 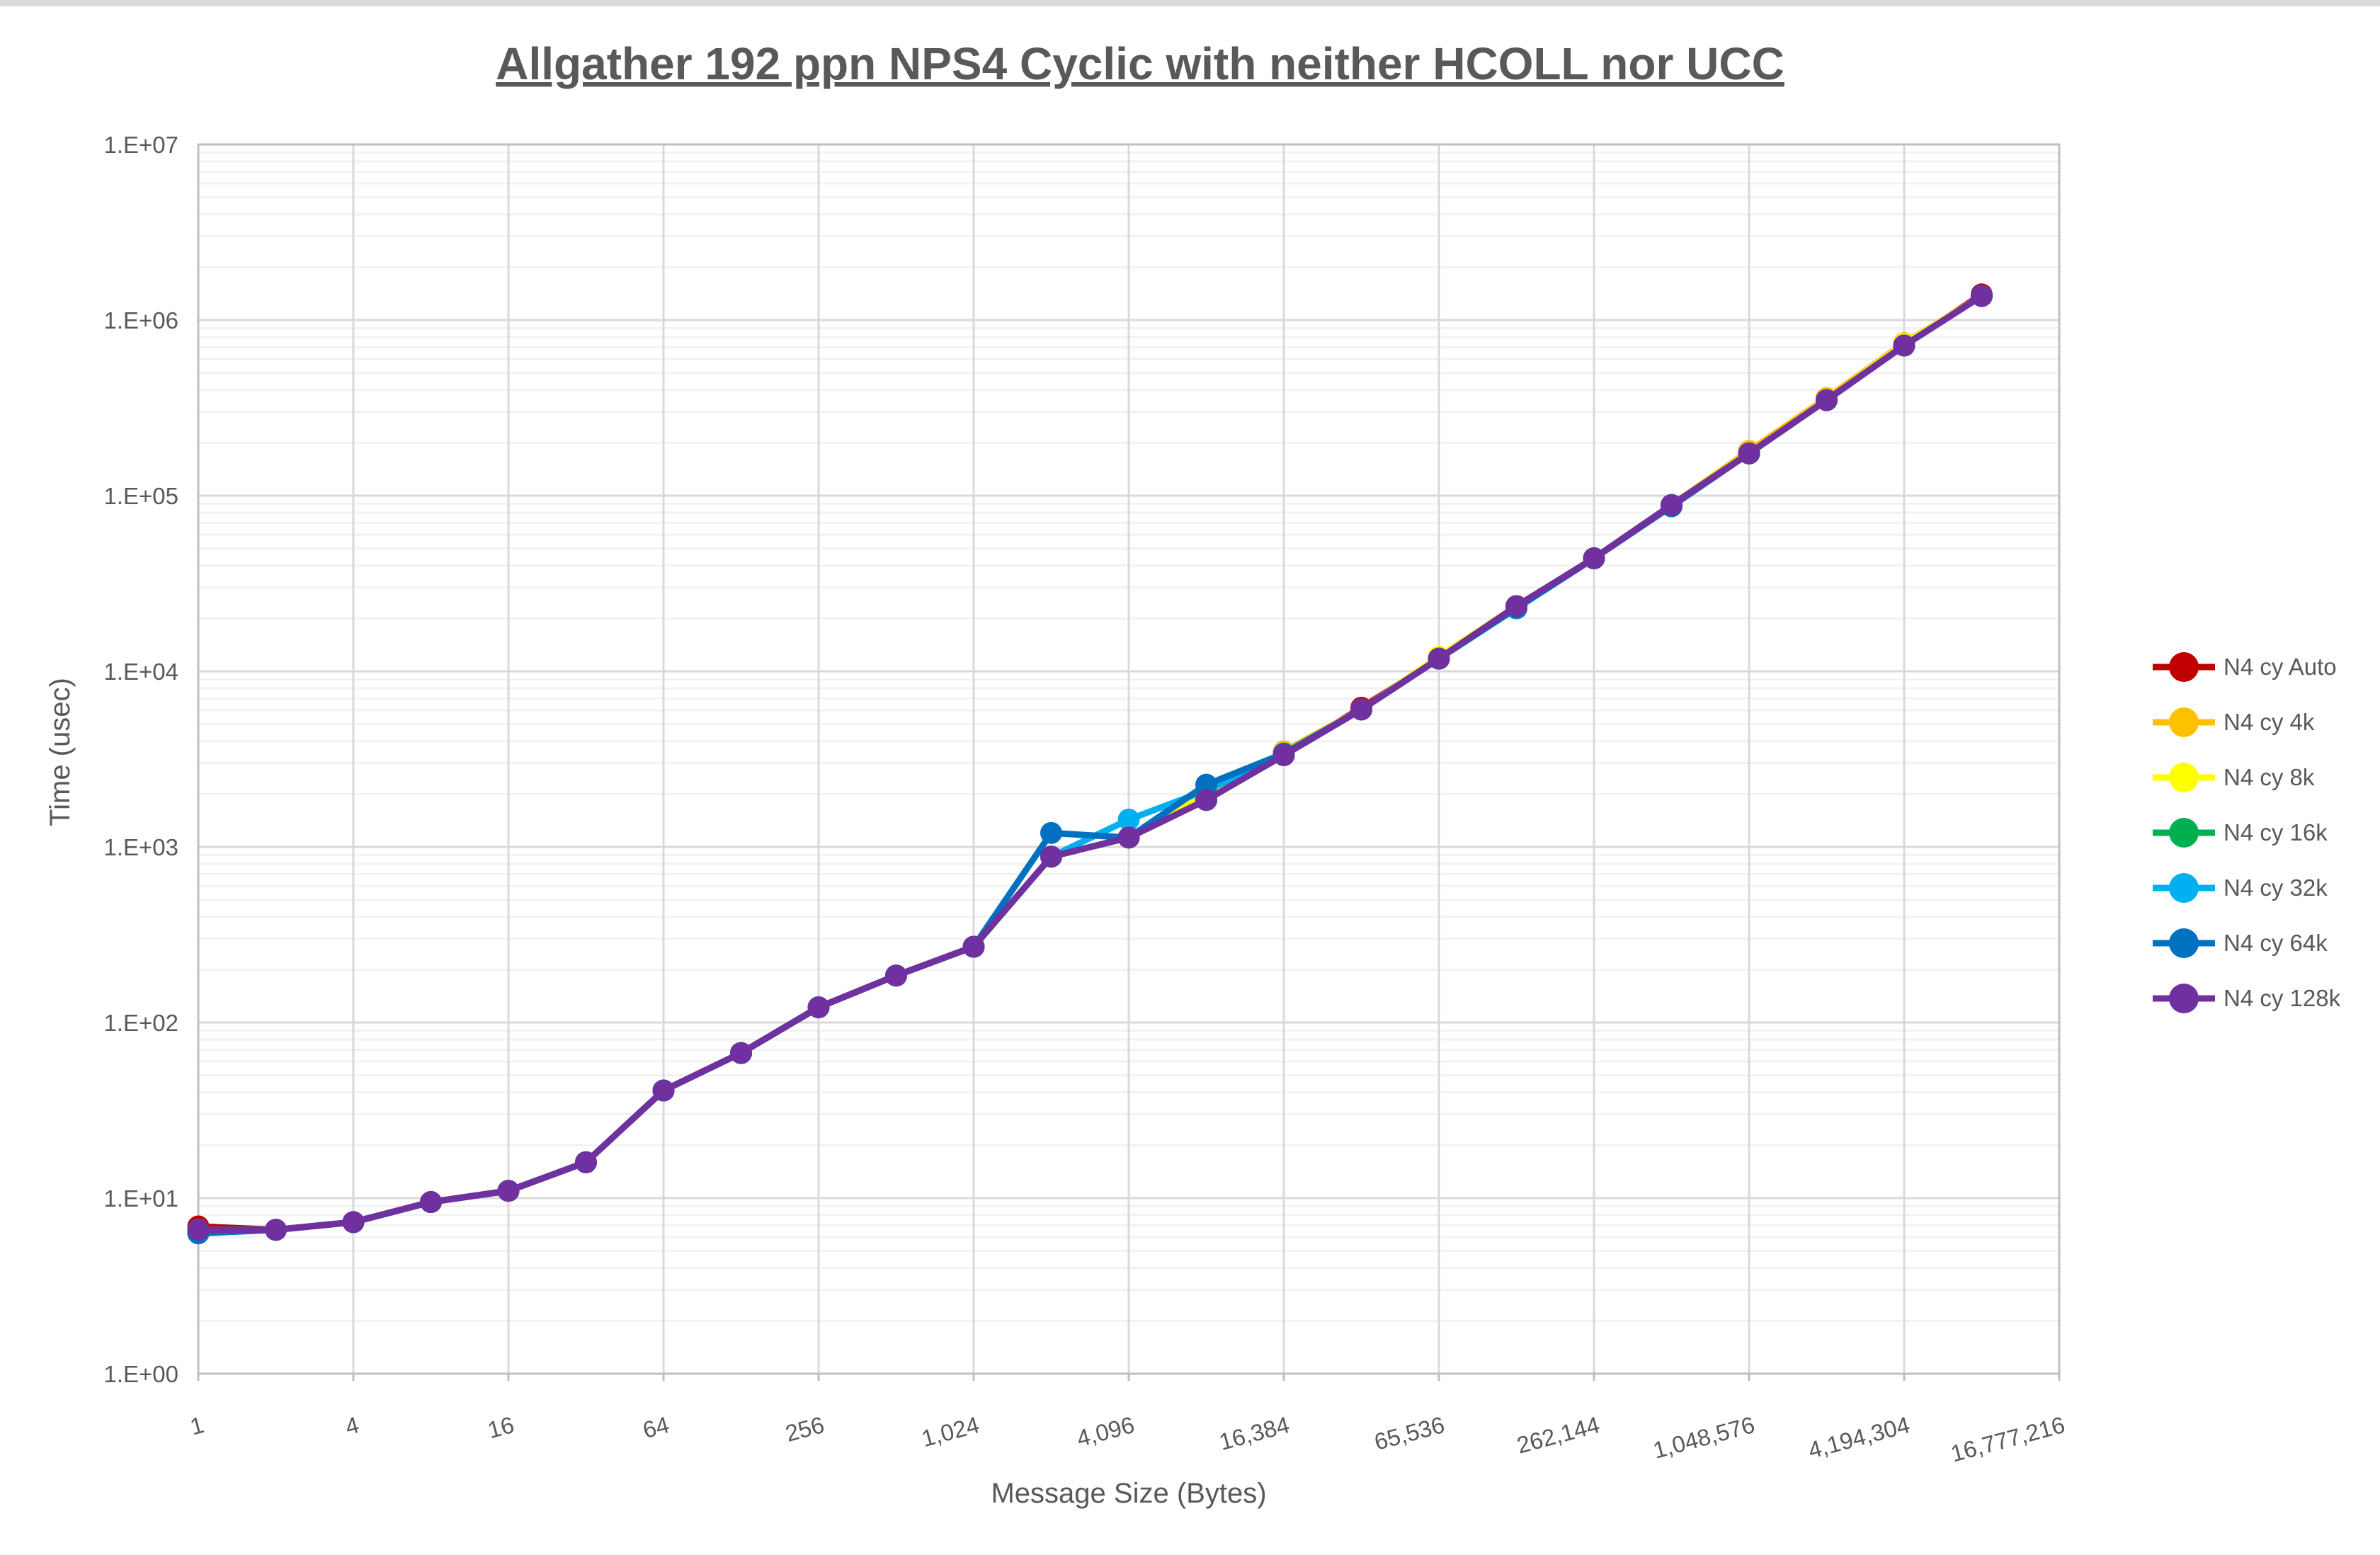 What do you see at coordinates (2184, 667) in the screenshot?
I see `legend-marker-n4-cy-auto` at bounding box center [2184, 667].